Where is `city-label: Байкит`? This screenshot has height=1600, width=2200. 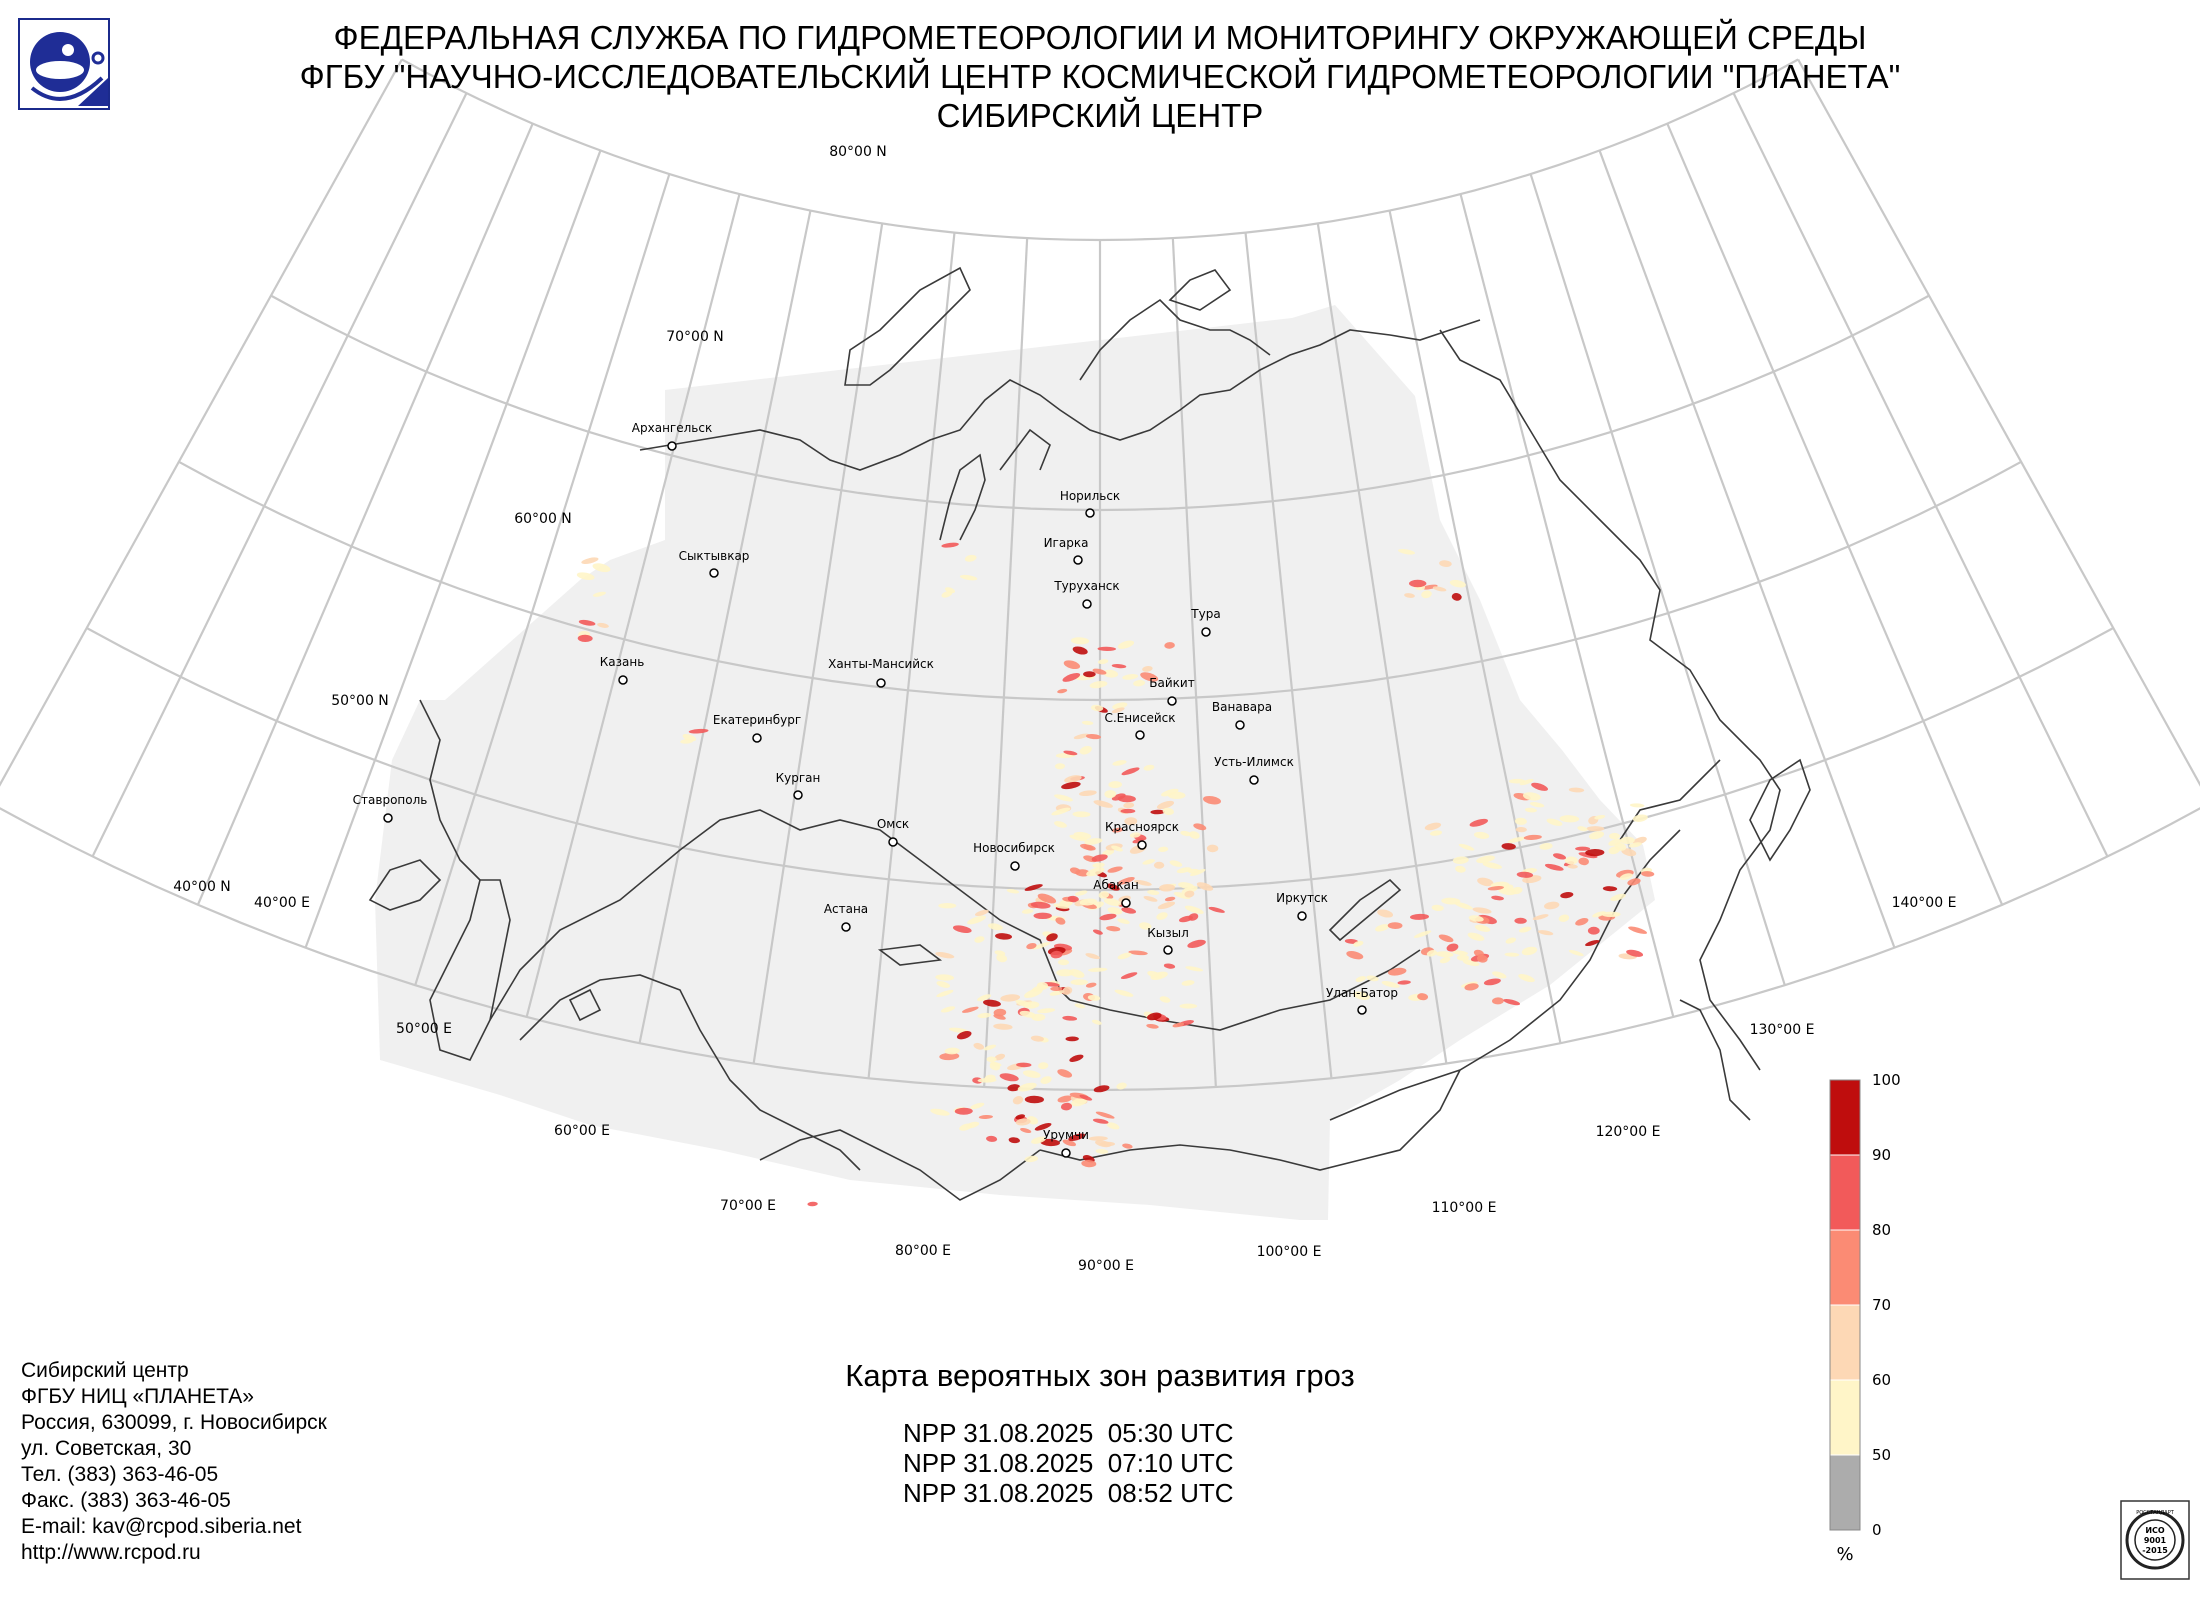 city-label: Байкит is located at coordinates (1171, 683).